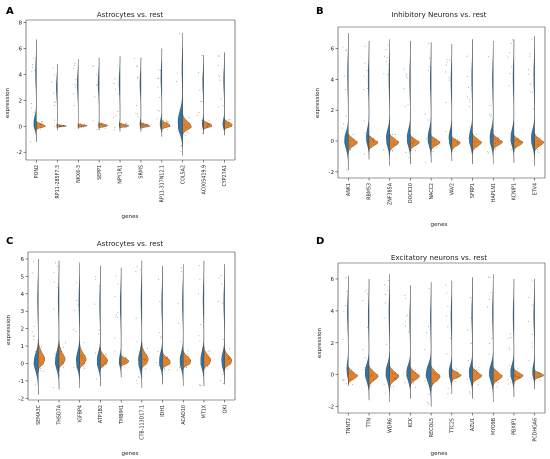 The image size is (550, 459). I want to click on x-tick-label: WDR6, so click(390, 425).